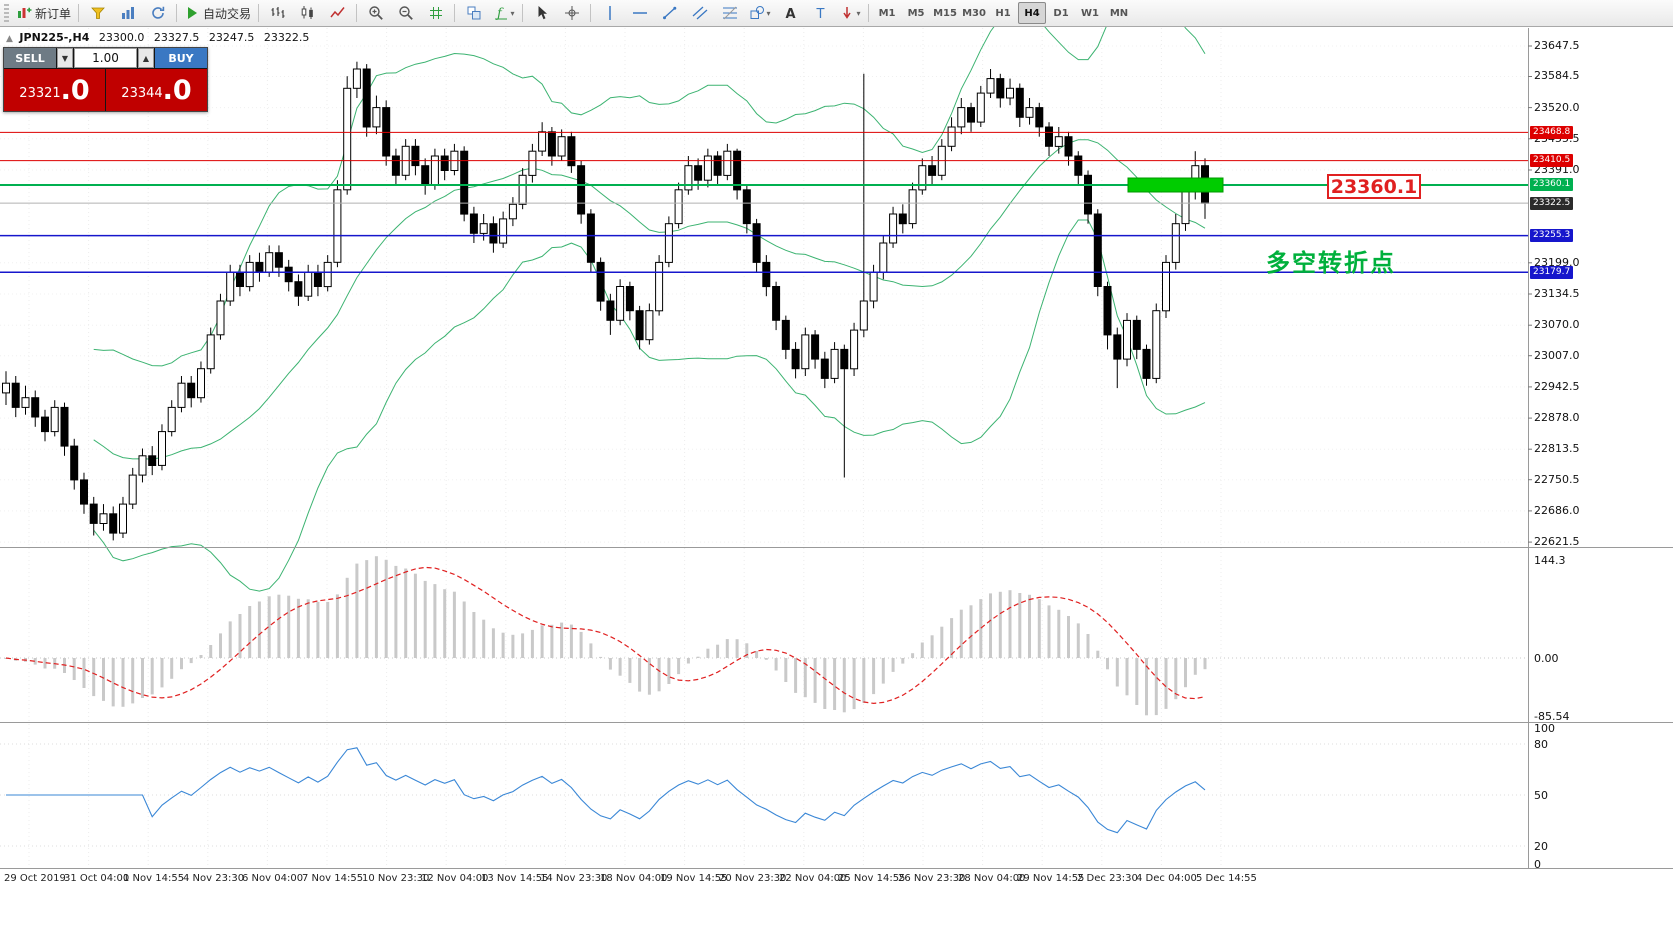 This screenshot has height=948, width=1673. What do you see at coordinates (396, 878) in the screenshot?
I see `time-axis-label: 10 Nov 23:30` at bounding box center [396, 878].